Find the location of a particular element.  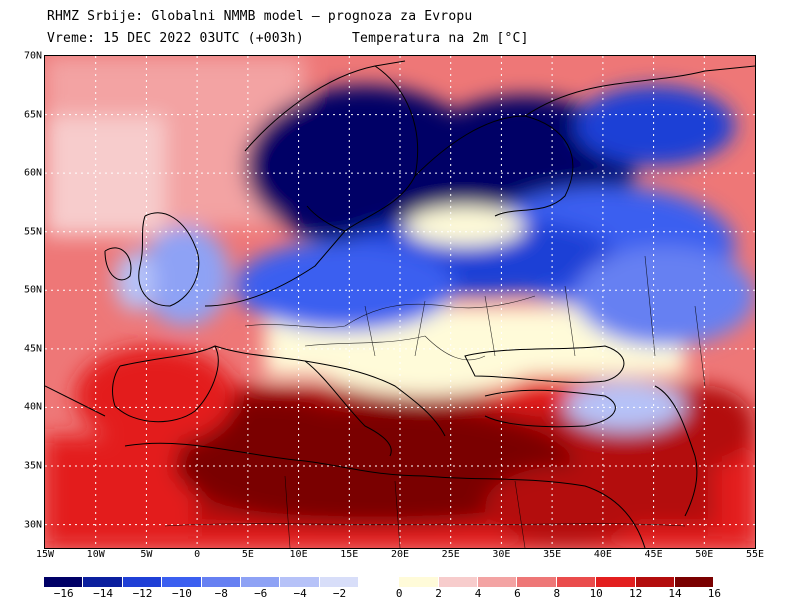

colorbar-tick-label: −14 is located at coordinates (103, 593).